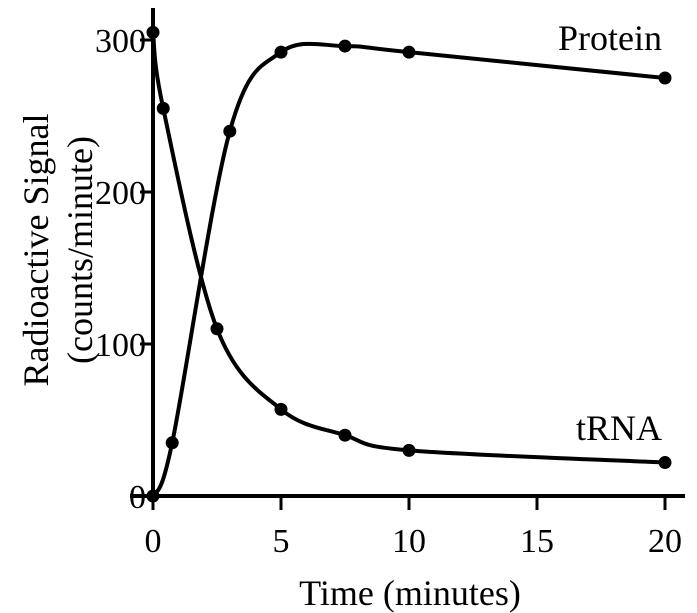  Describe the element at coordinates (537, 541) in the screenshot. I see `x-tick-label: 15` at that location.